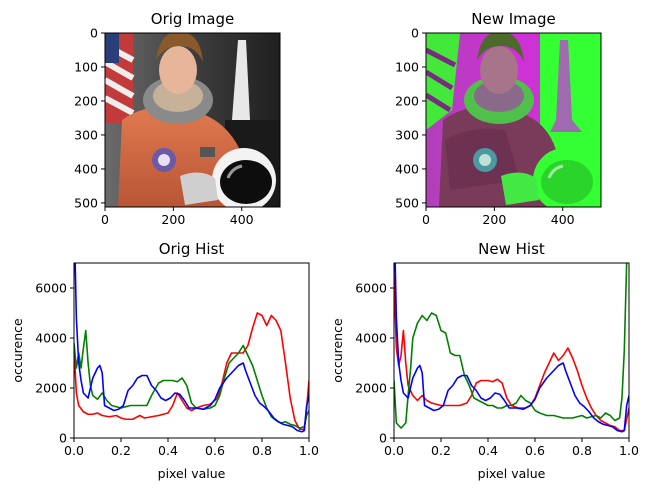 The width and height of the screenshot is (651, 491). I want to click on new-hist-ylabel: occurence, so click(337, 350).